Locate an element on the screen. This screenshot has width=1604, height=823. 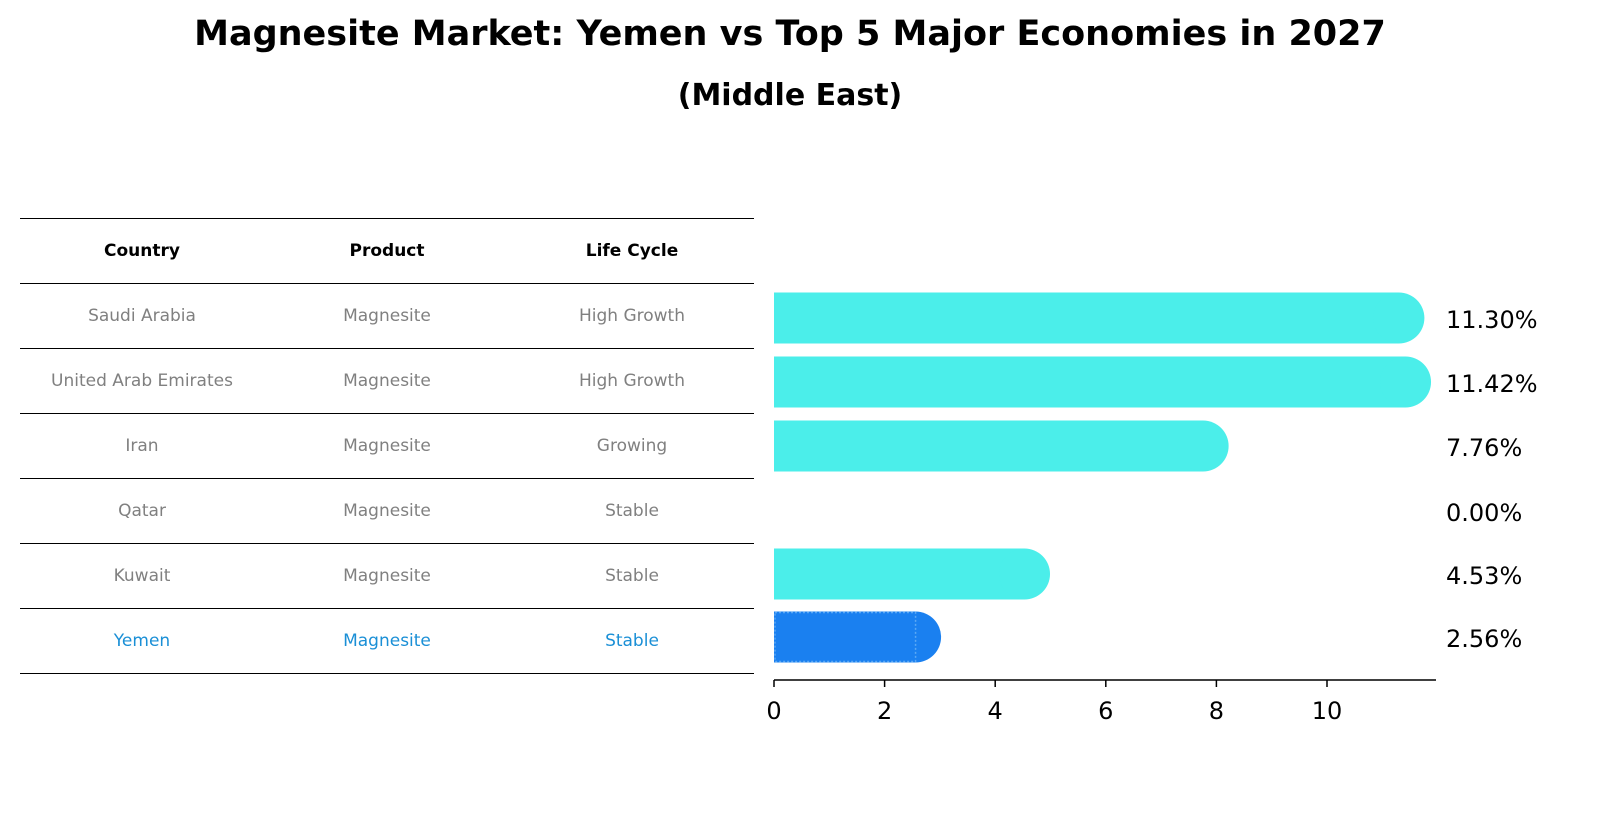
table-row: Qatar Magnesite Stable is located at coordinates (387, 511).